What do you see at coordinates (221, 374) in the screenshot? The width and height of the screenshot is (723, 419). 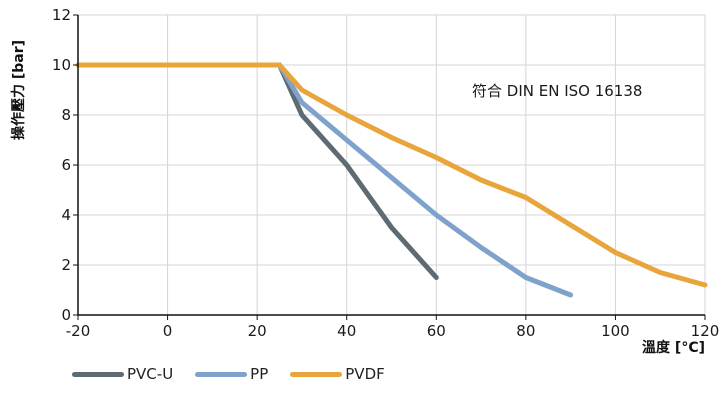 I see `legend-swatch-pp` at bounding box center [221, 374].